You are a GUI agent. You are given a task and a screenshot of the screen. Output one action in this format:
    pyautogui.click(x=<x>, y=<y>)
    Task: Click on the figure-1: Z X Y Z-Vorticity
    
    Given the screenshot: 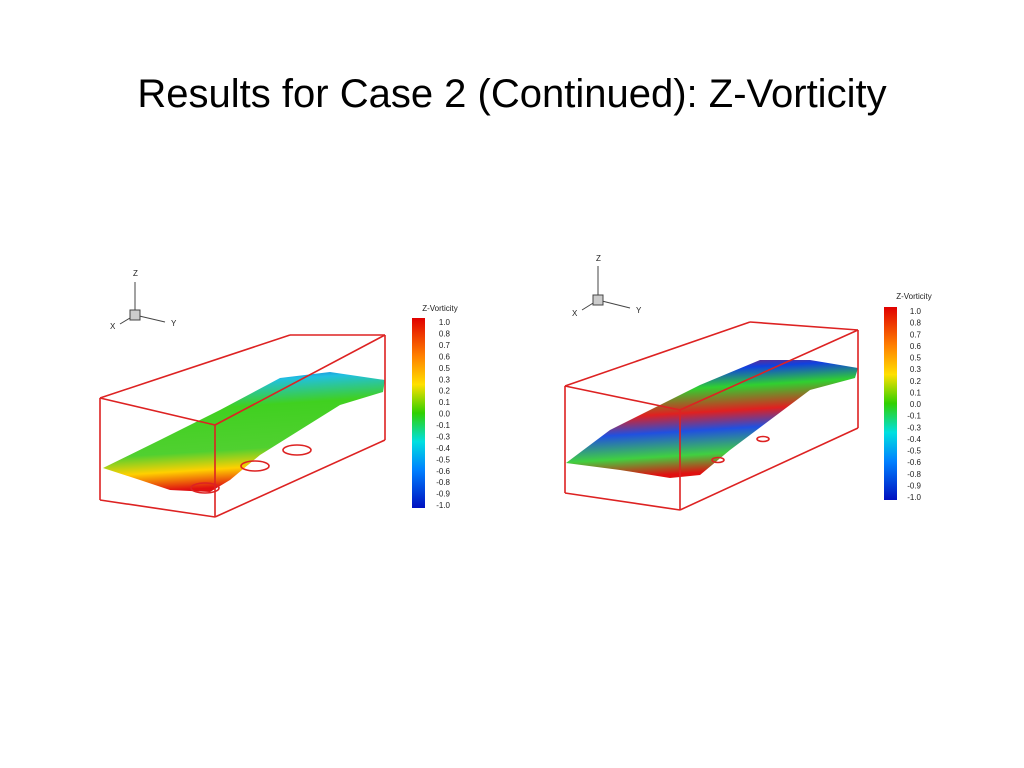 What is the action you would take?
    pyautogui.click(x=278, y=393)
    